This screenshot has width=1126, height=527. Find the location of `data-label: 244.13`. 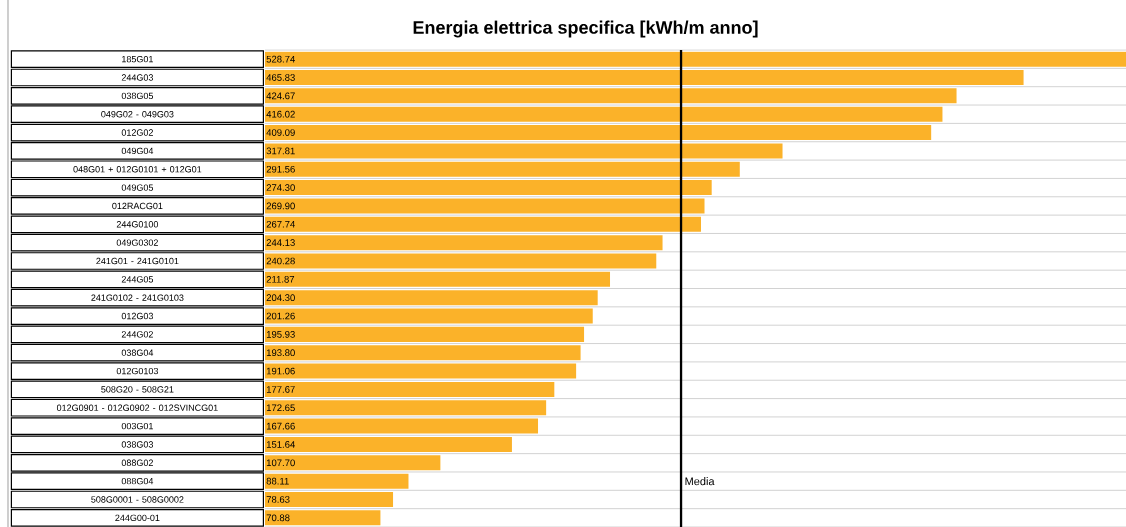

data-label: 244.13 is located at coordinates (280, 243).